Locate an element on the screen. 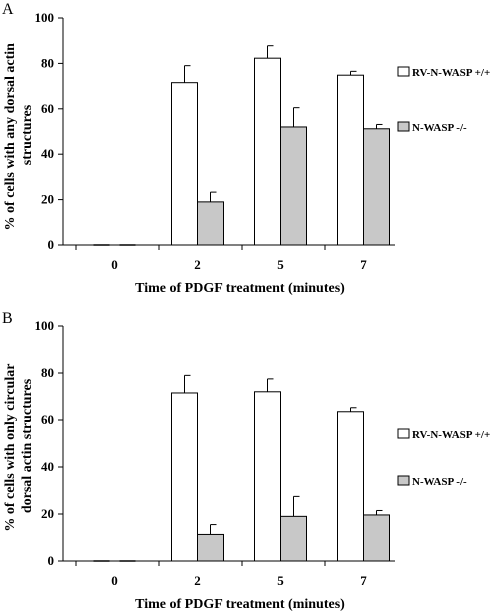 Image resolution: width=495 pixels, height=614 pixels. panel-label: A is located at coordinates (8, 9).